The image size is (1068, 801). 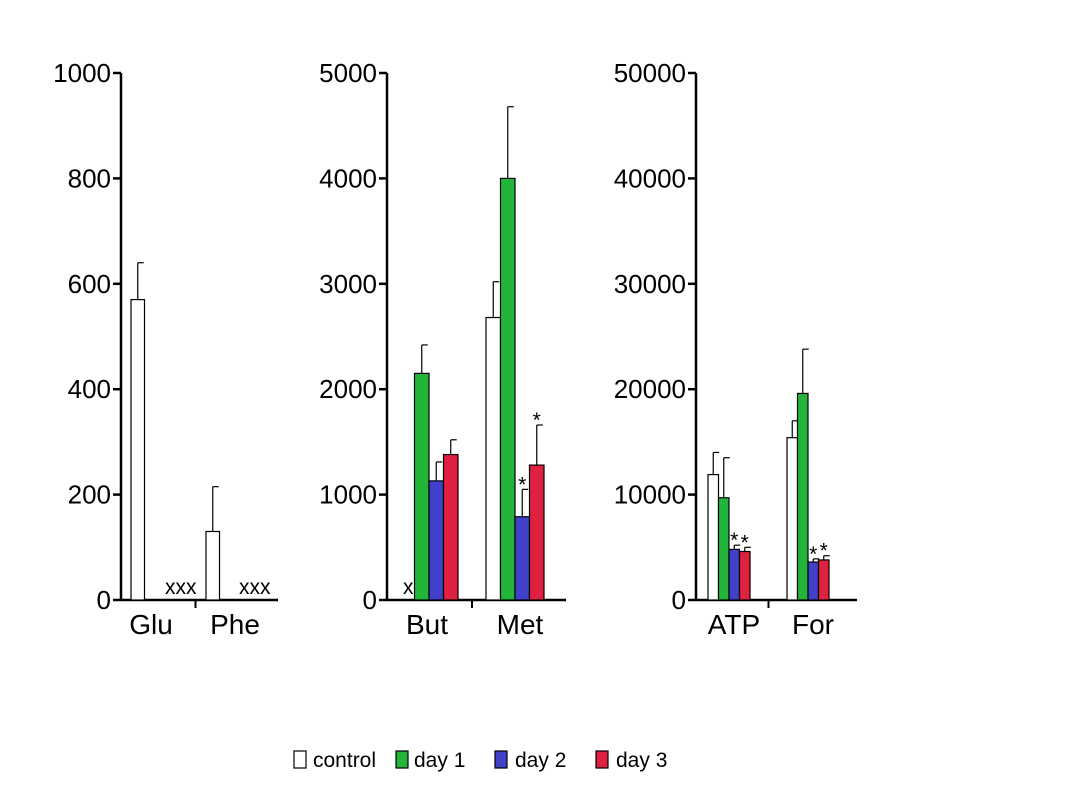 What do you see at coordinates (734, 574) in the screenshot?
I see `bar-day2-atp` at bounding box center [734, 574].